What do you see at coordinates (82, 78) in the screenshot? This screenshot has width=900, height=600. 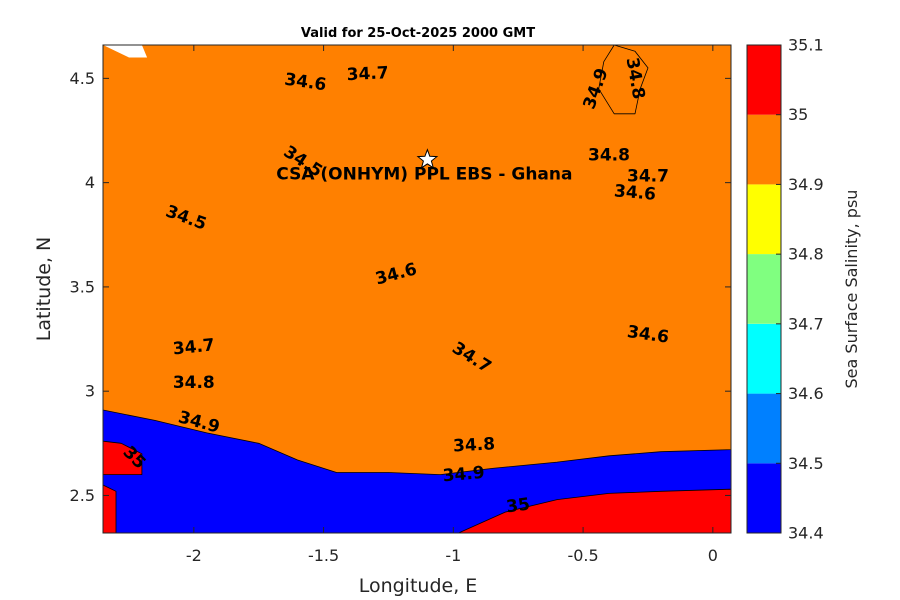 I see `y-tick-label: 4.5` at bounding box center [82, 78].